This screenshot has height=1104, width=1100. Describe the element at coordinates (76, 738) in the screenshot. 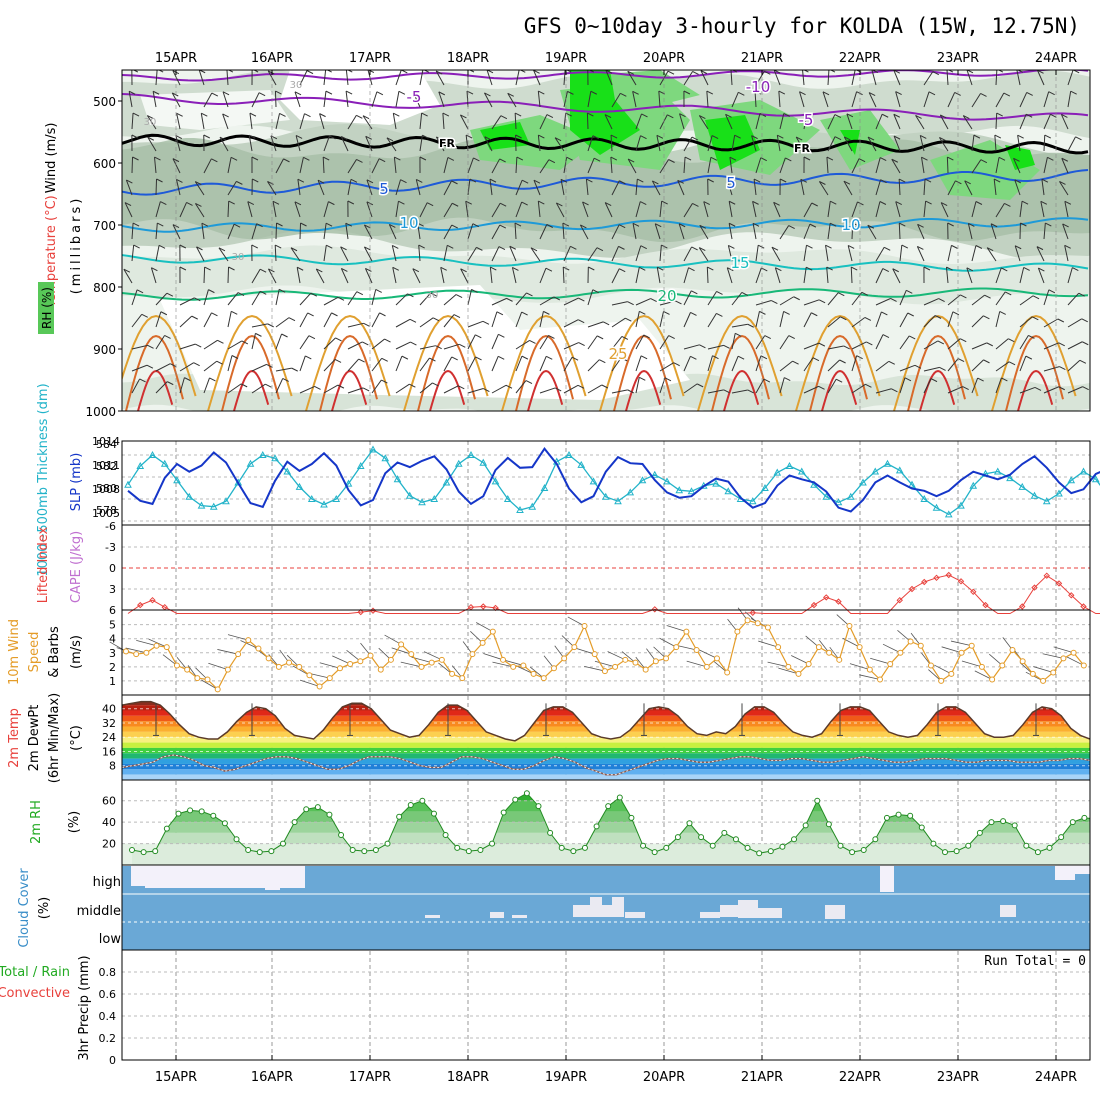

I see `temp-ylabel-unit: (°C)` at that location.